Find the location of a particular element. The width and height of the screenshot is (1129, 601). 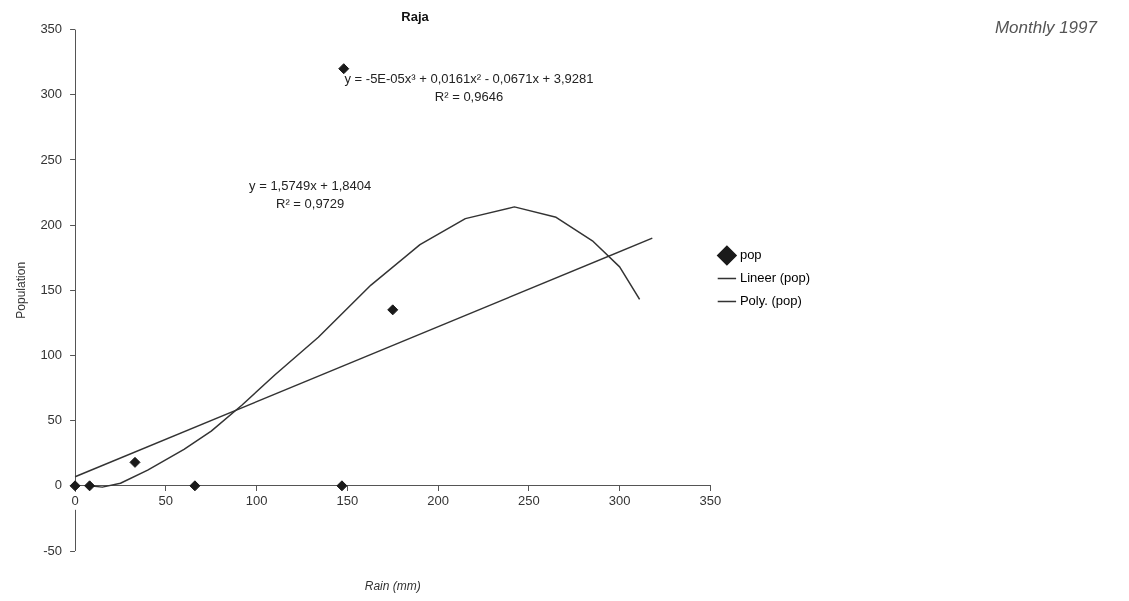

x-tick-label: 300 is located at coordinates (619, 501).